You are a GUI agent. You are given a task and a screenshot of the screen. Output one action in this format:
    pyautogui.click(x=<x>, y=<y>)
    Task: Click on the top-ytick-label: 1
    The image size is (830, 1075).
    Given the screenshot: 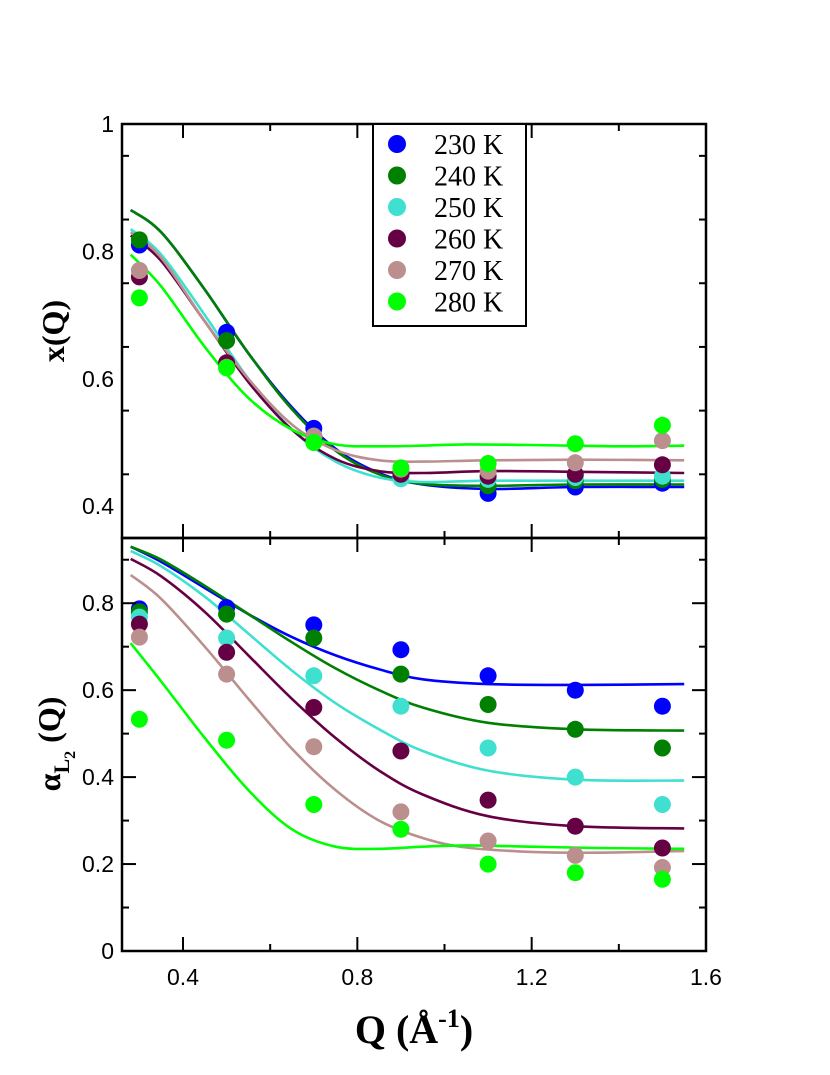 What is the action you would take?
    pyautogui.click(x=107, y=124)
    